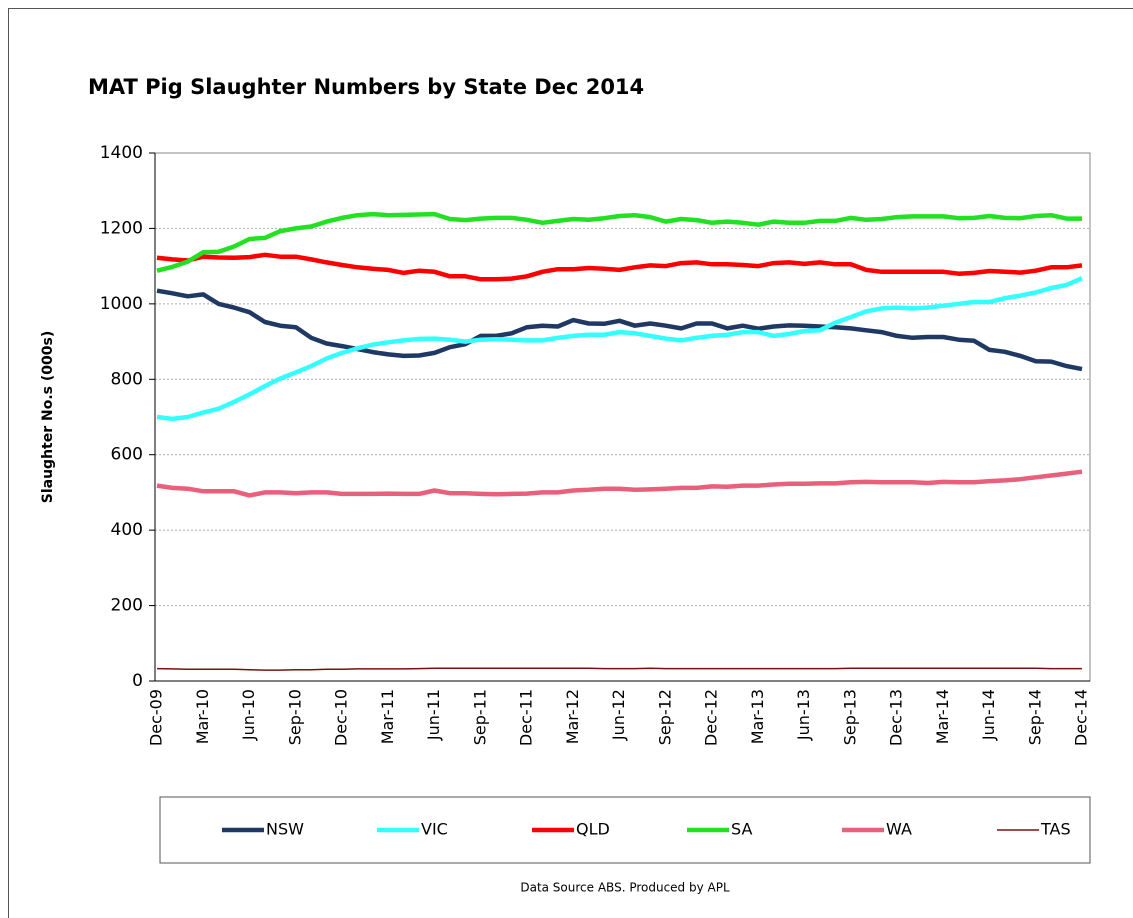 This screenshot has width=1133, height=918. Describe the element at coordinates (741, 829) in the screenshot. I see `legend-label: SA` at that location.